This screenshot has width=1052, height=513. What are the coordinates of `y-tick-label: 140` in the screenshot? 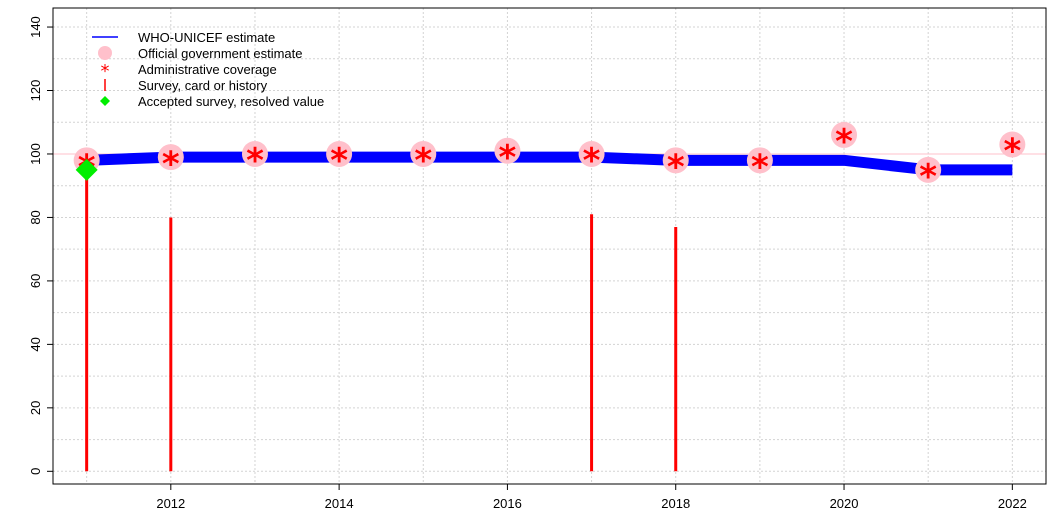 It's located at (35, 27).